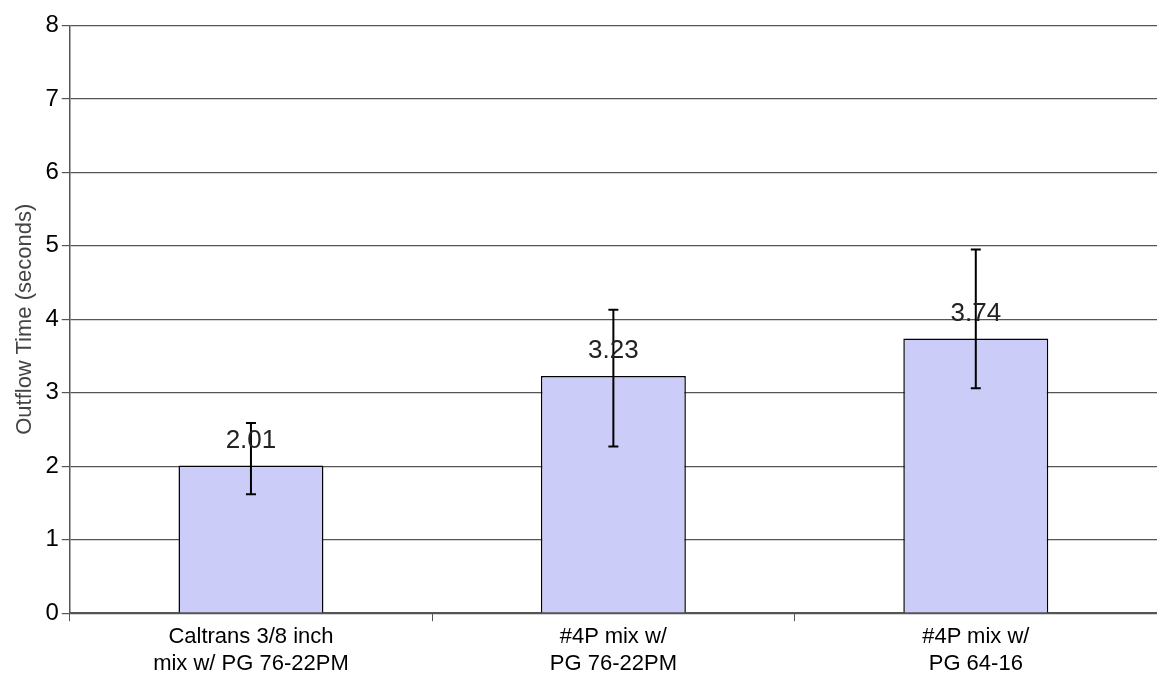 The image size is (1165, 688). Describe the element at coordinates (52, 170) in the screenshot. I see `y-tick-label: 6` at that location.